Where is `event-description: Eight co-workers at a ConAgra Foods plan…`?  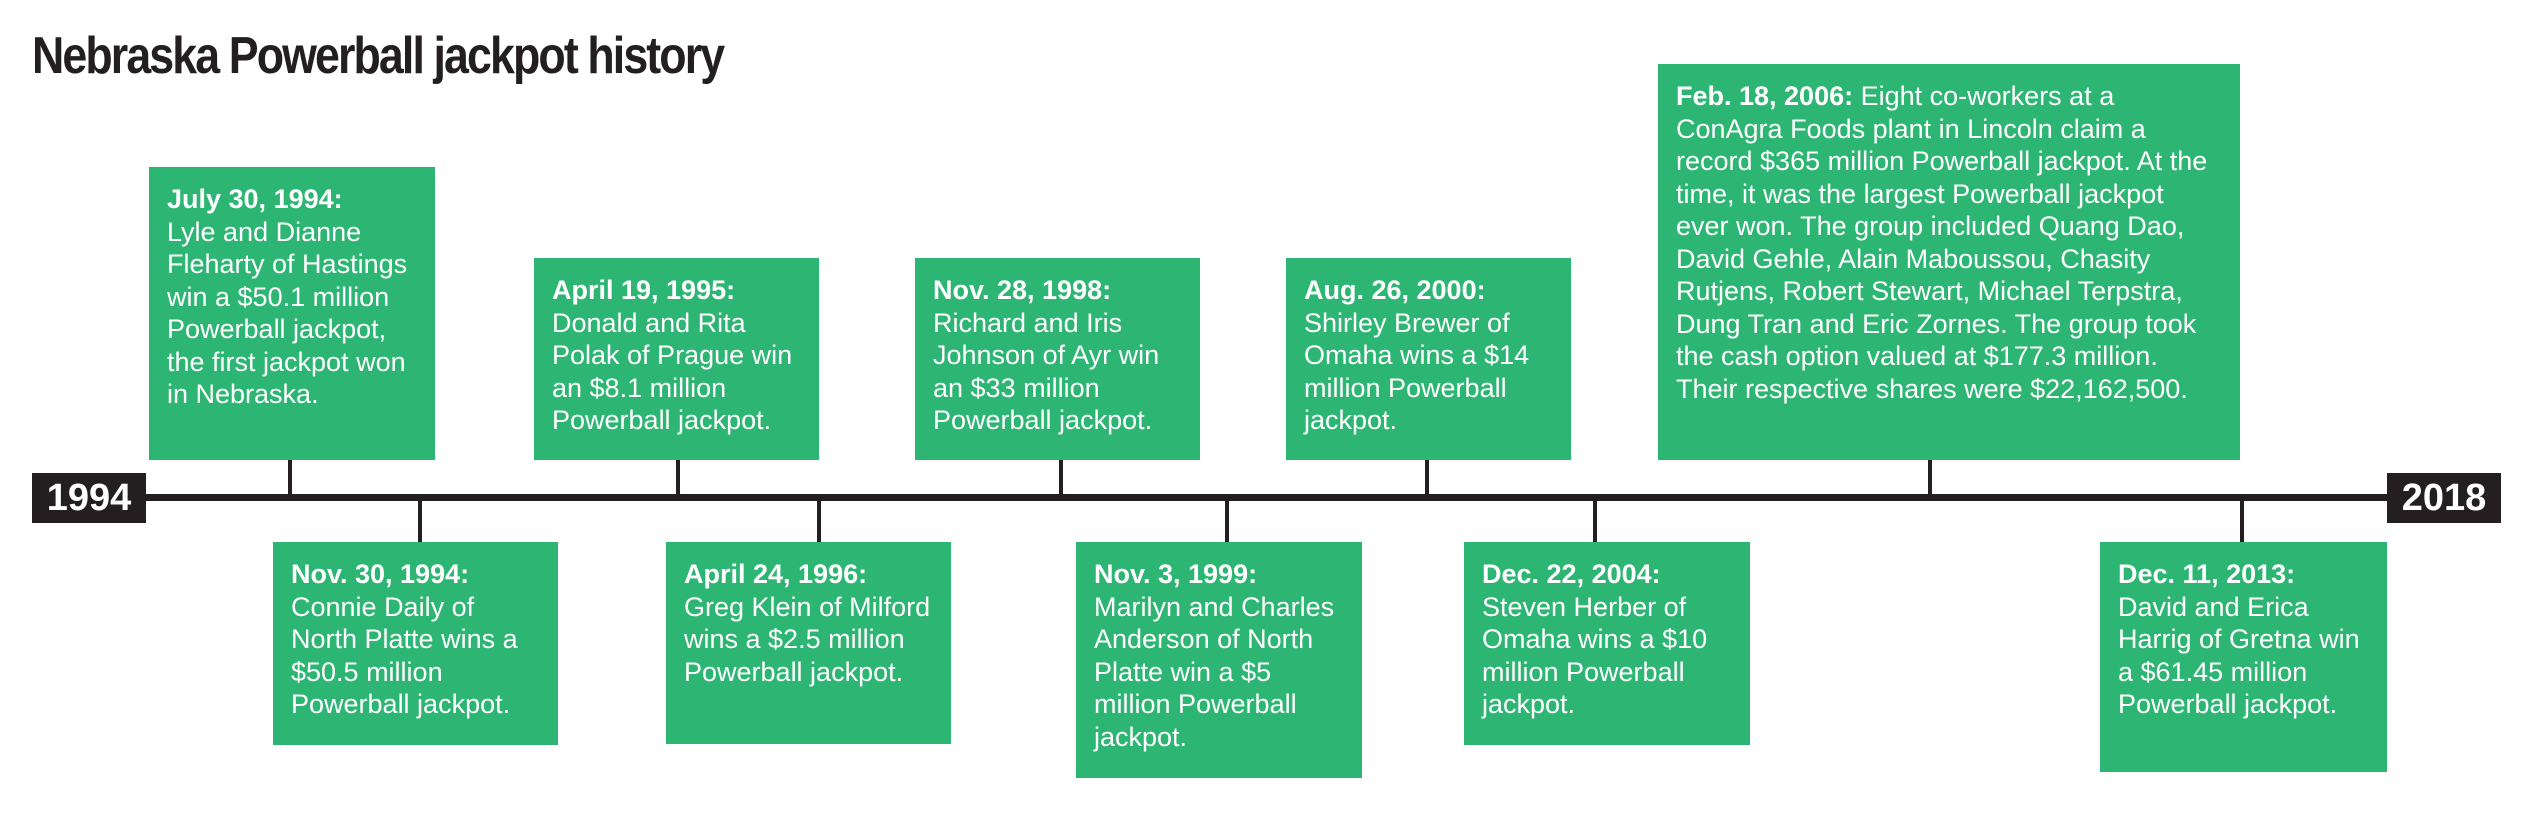 event-description: Eight co-workers at a ConAgra Foods plan… is located at coordinates (1942, 242).